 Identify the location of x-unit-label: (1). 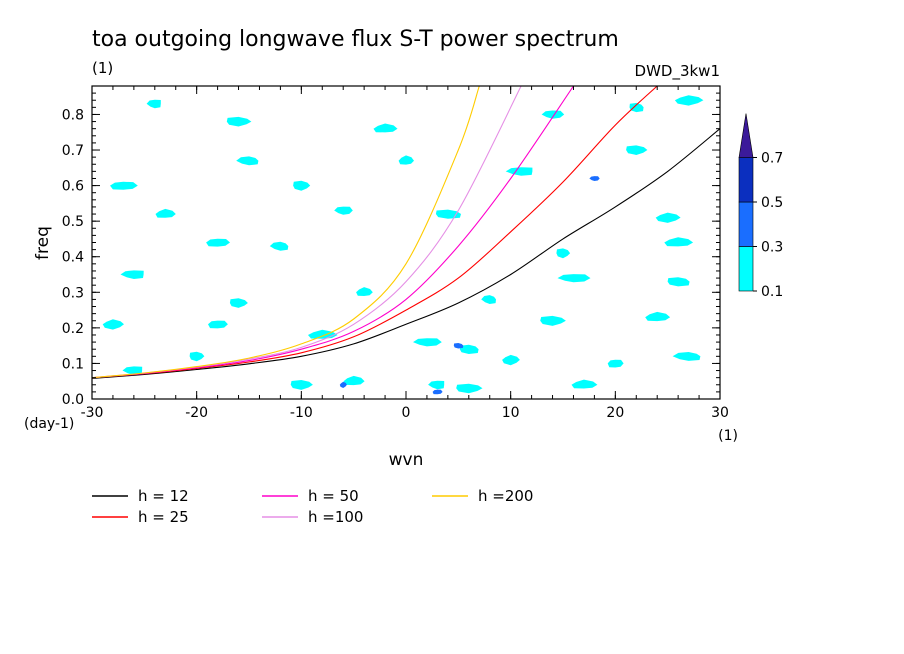
(728, 436).